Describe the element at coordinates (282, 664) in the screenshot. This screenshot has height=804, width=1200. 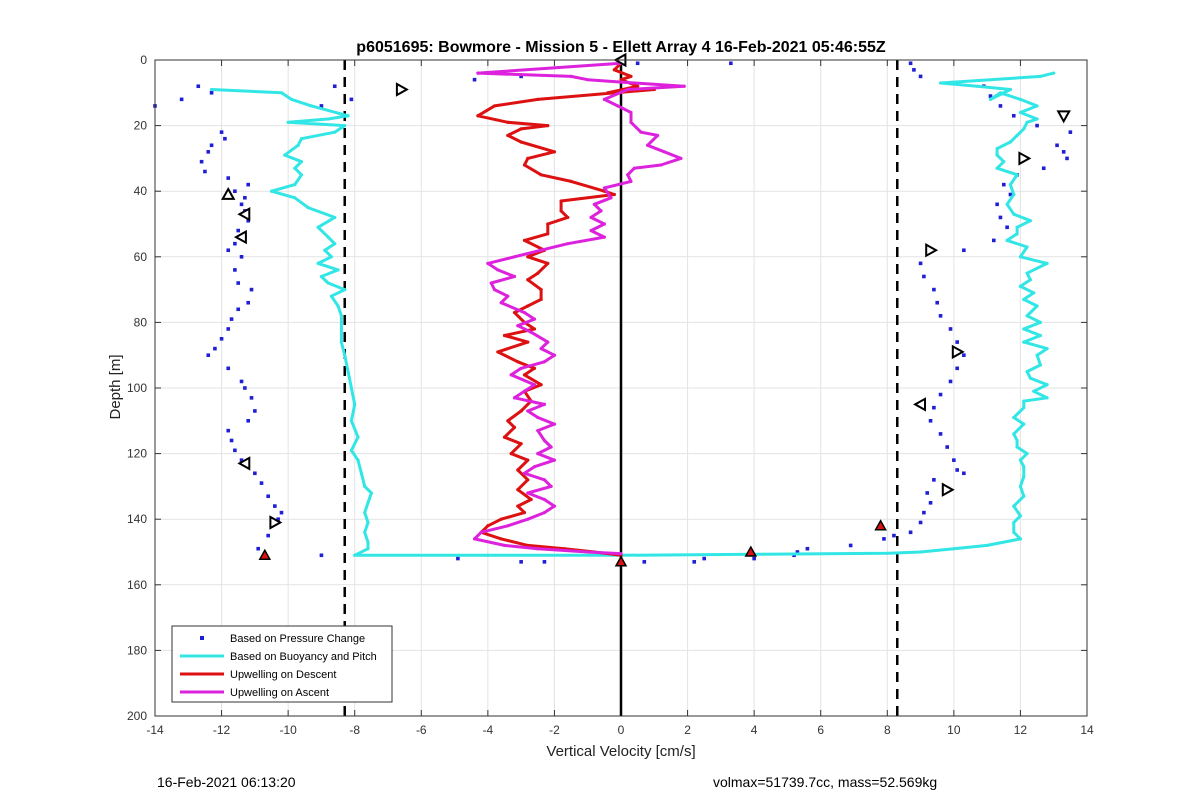
I see `legend-box` at that location.